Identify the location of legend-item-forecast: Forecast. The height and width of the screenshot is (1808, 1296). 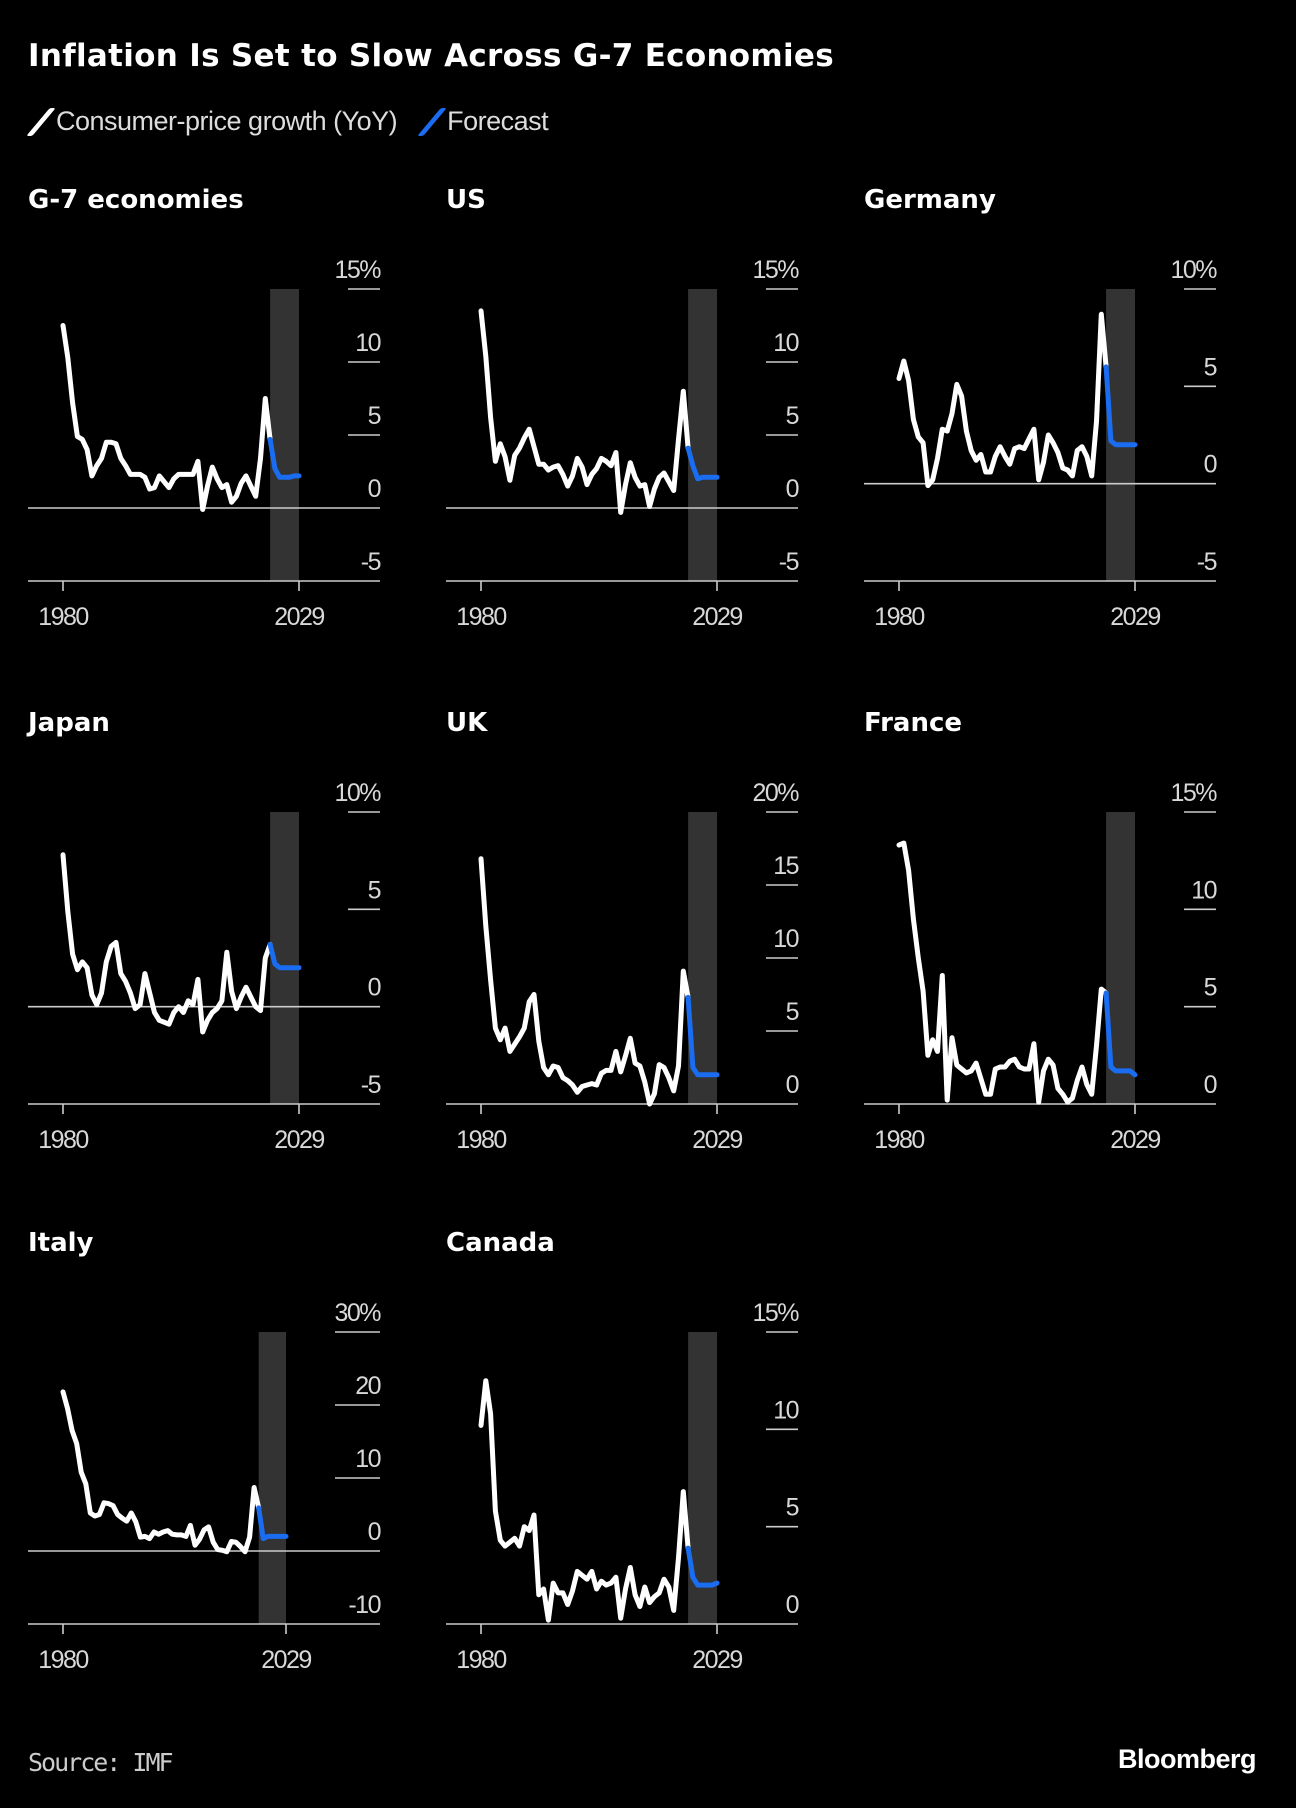
(483, 121).